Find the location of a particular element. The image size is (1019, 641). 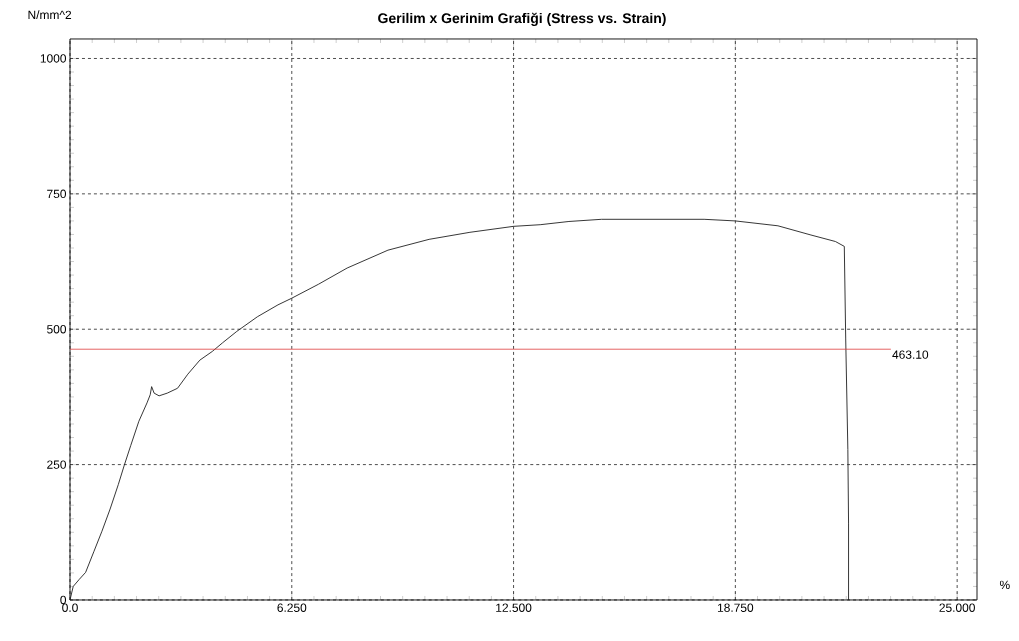

y-axis-title: N/mm^2 is located at coordinates (50, 15).